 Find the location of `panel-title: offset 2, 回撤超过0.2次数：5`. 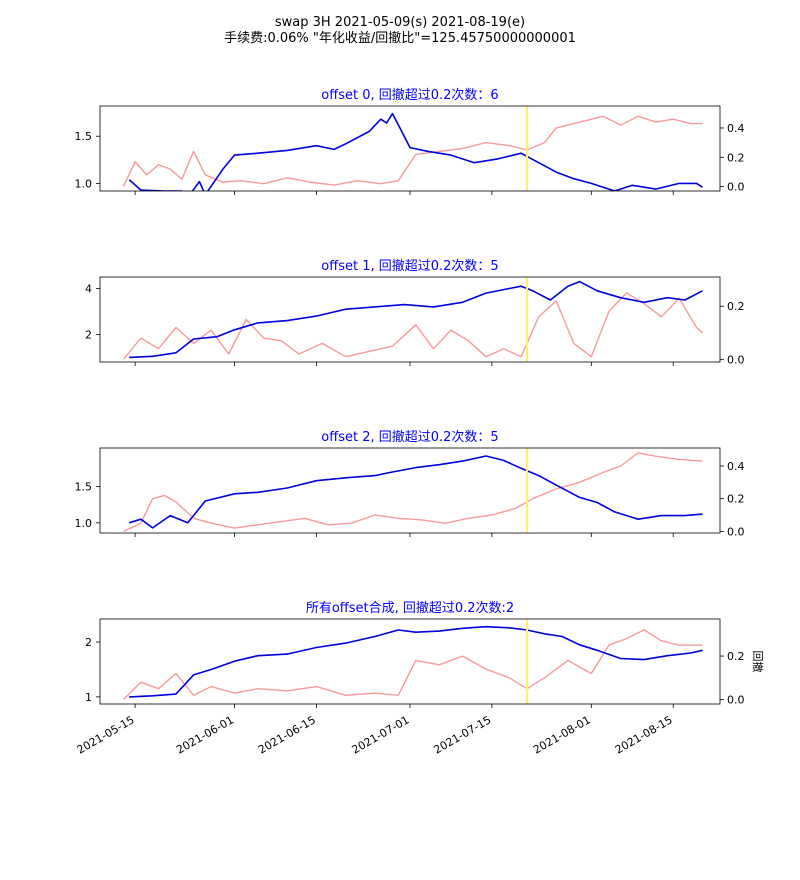

panel-title: offset 2, 回撤超过0.2次数：5 is located at coordinates (409, 437).